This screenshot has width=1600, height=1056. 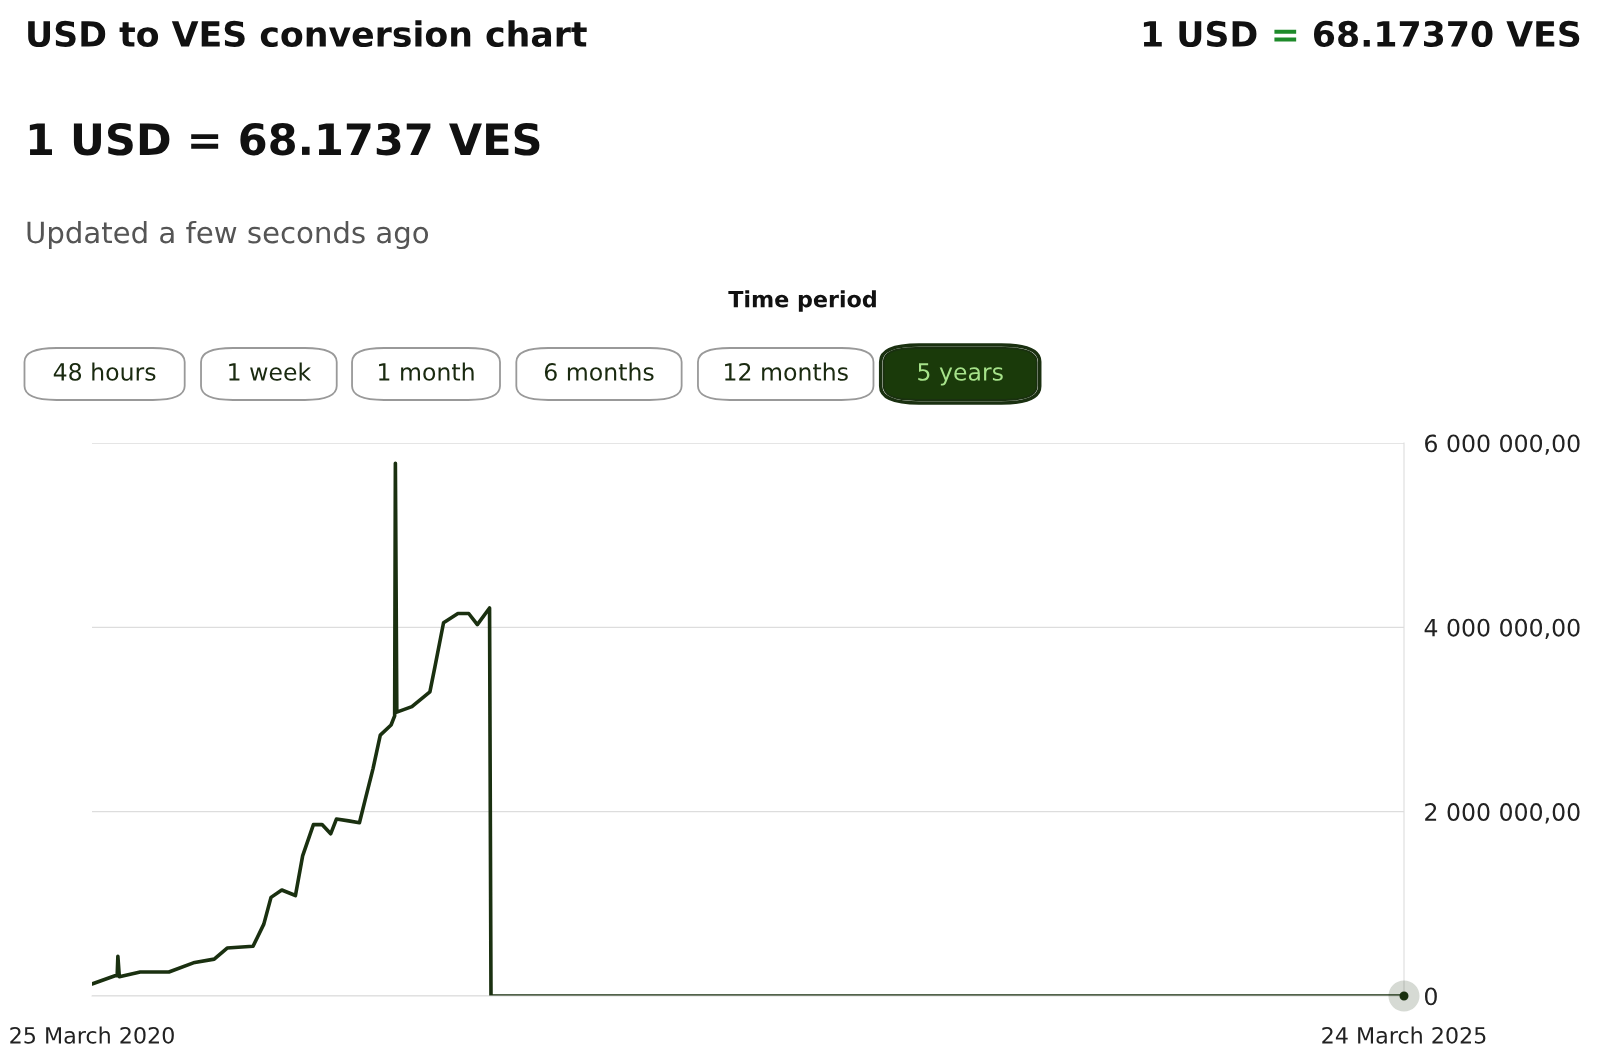 What do you see at coordinates (1404, 1035) in the screenshot?
I see `x-tick-label: 24 March 2025` at bounding box center [1404, 1035].